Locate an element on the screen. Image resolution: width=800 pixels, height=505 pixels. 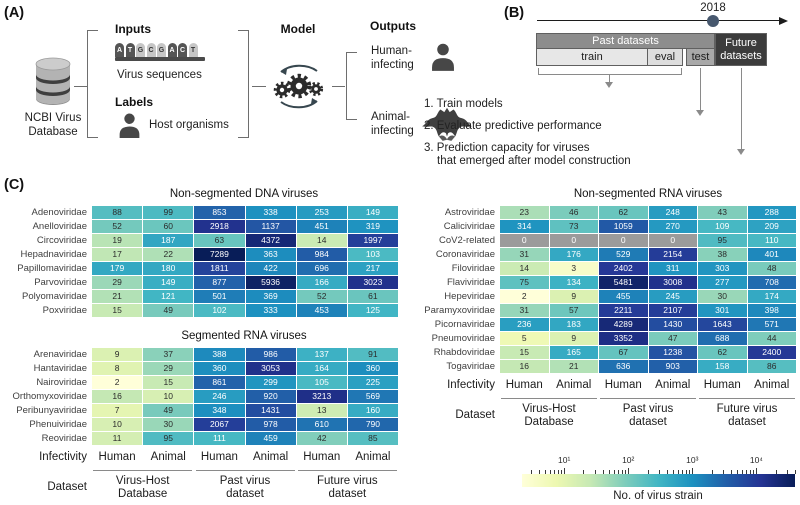
heatmap-cell: 360 is located at coordinates (219, 368).